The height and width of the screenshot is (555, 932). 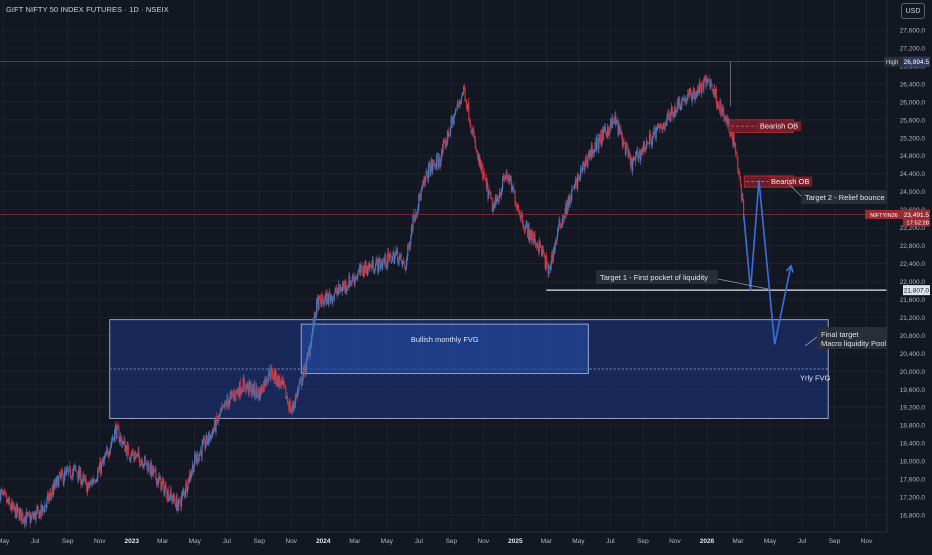 I want to click on high-tag: High, so click(x=892, y=63).